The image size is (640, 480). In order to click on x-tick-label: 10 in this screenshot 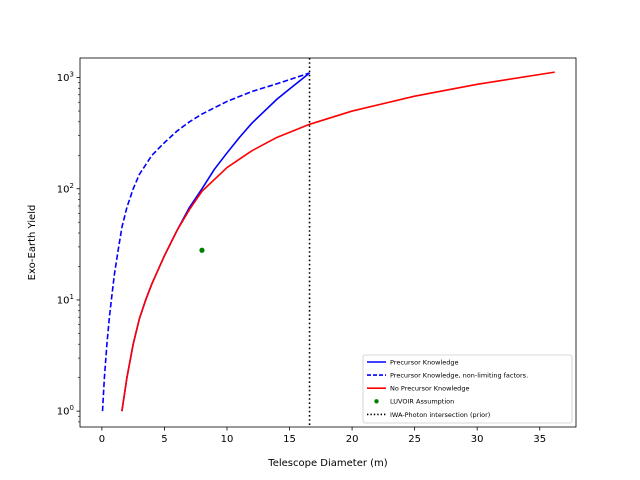, I will do `click(227, 439)`.